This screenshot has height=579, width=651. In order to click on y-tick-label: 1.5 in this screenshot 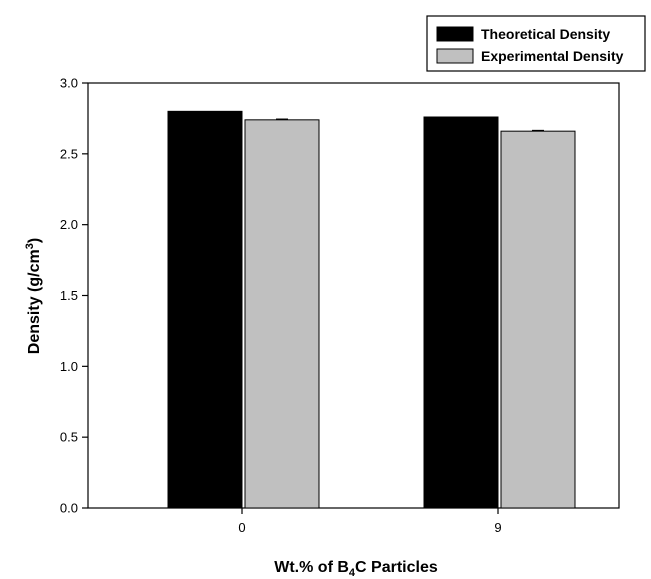, I will do `click(69, 295)`.